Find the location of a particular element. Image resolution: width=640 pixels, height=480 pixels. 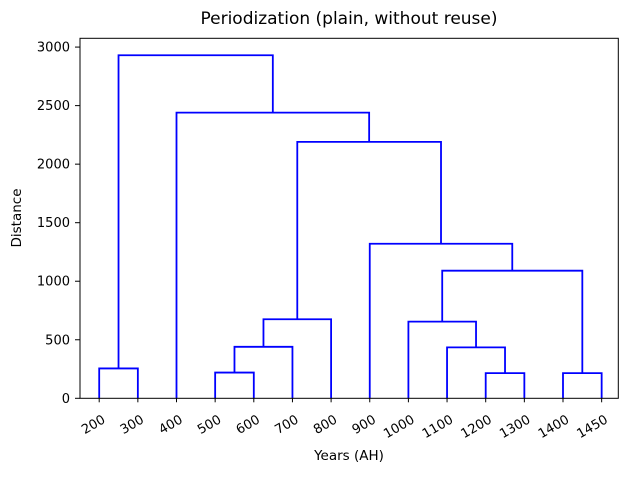

x-tick-label: 700 is located at coordinates (286, 424).